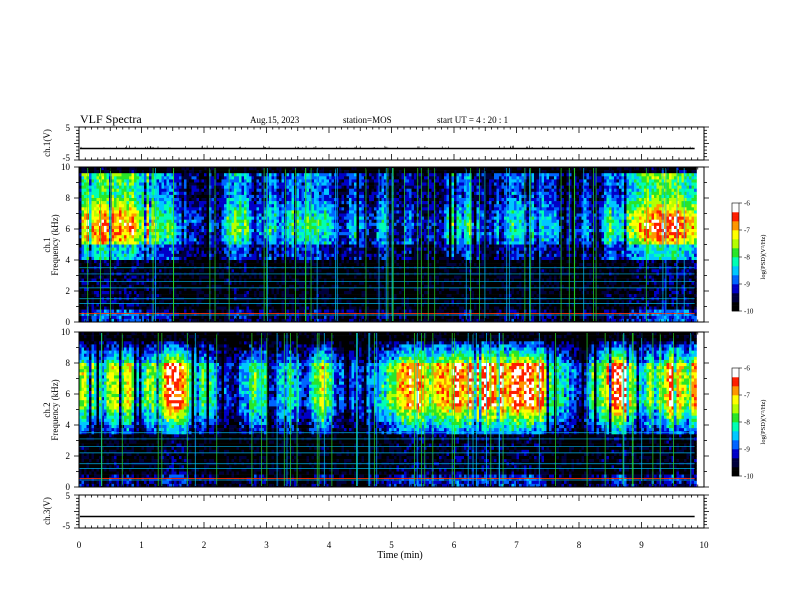 The height and width of the screenshot is (612, 792). I want to click on figure-title: VLF Spectra, so click(111, 119).